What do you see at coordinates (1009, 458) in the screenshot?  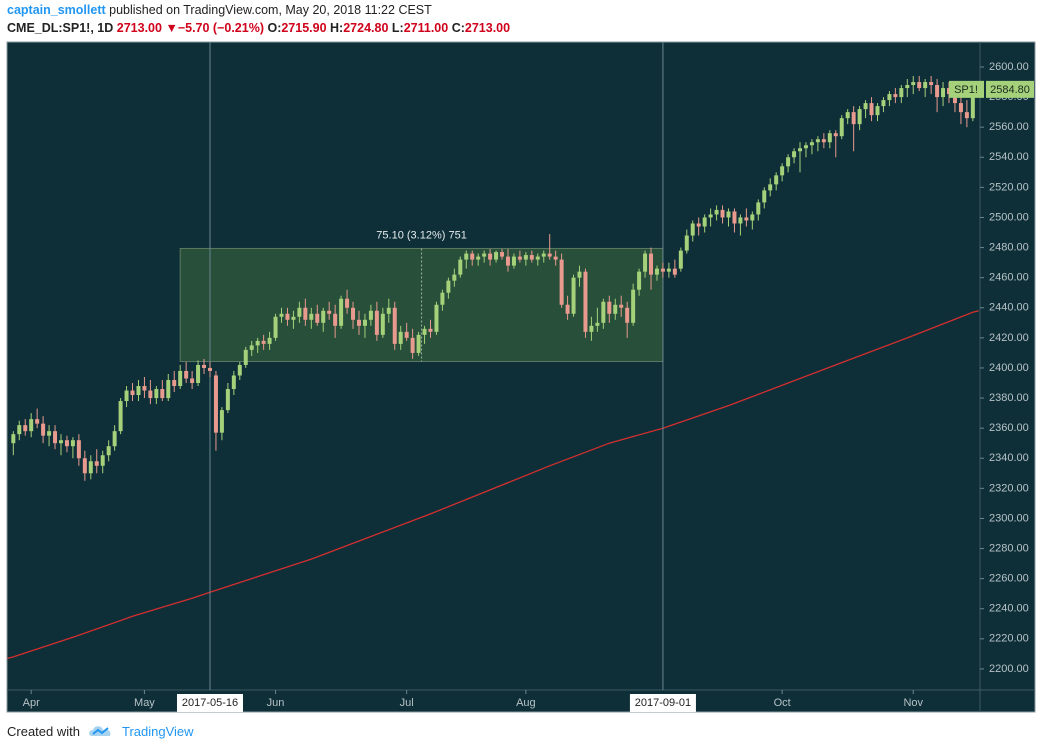 I see `y-tick-label: 2340.00` at bounding box center [1009, 458].